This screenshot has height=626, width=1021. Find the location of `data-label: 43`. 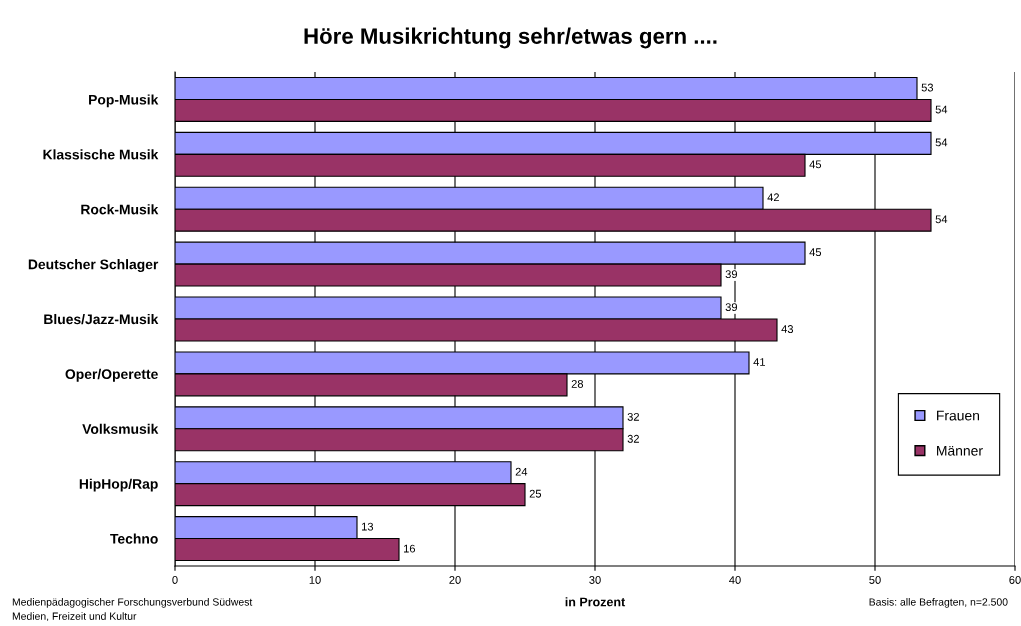

data-label: 43 is located at coordinates (787, 329).